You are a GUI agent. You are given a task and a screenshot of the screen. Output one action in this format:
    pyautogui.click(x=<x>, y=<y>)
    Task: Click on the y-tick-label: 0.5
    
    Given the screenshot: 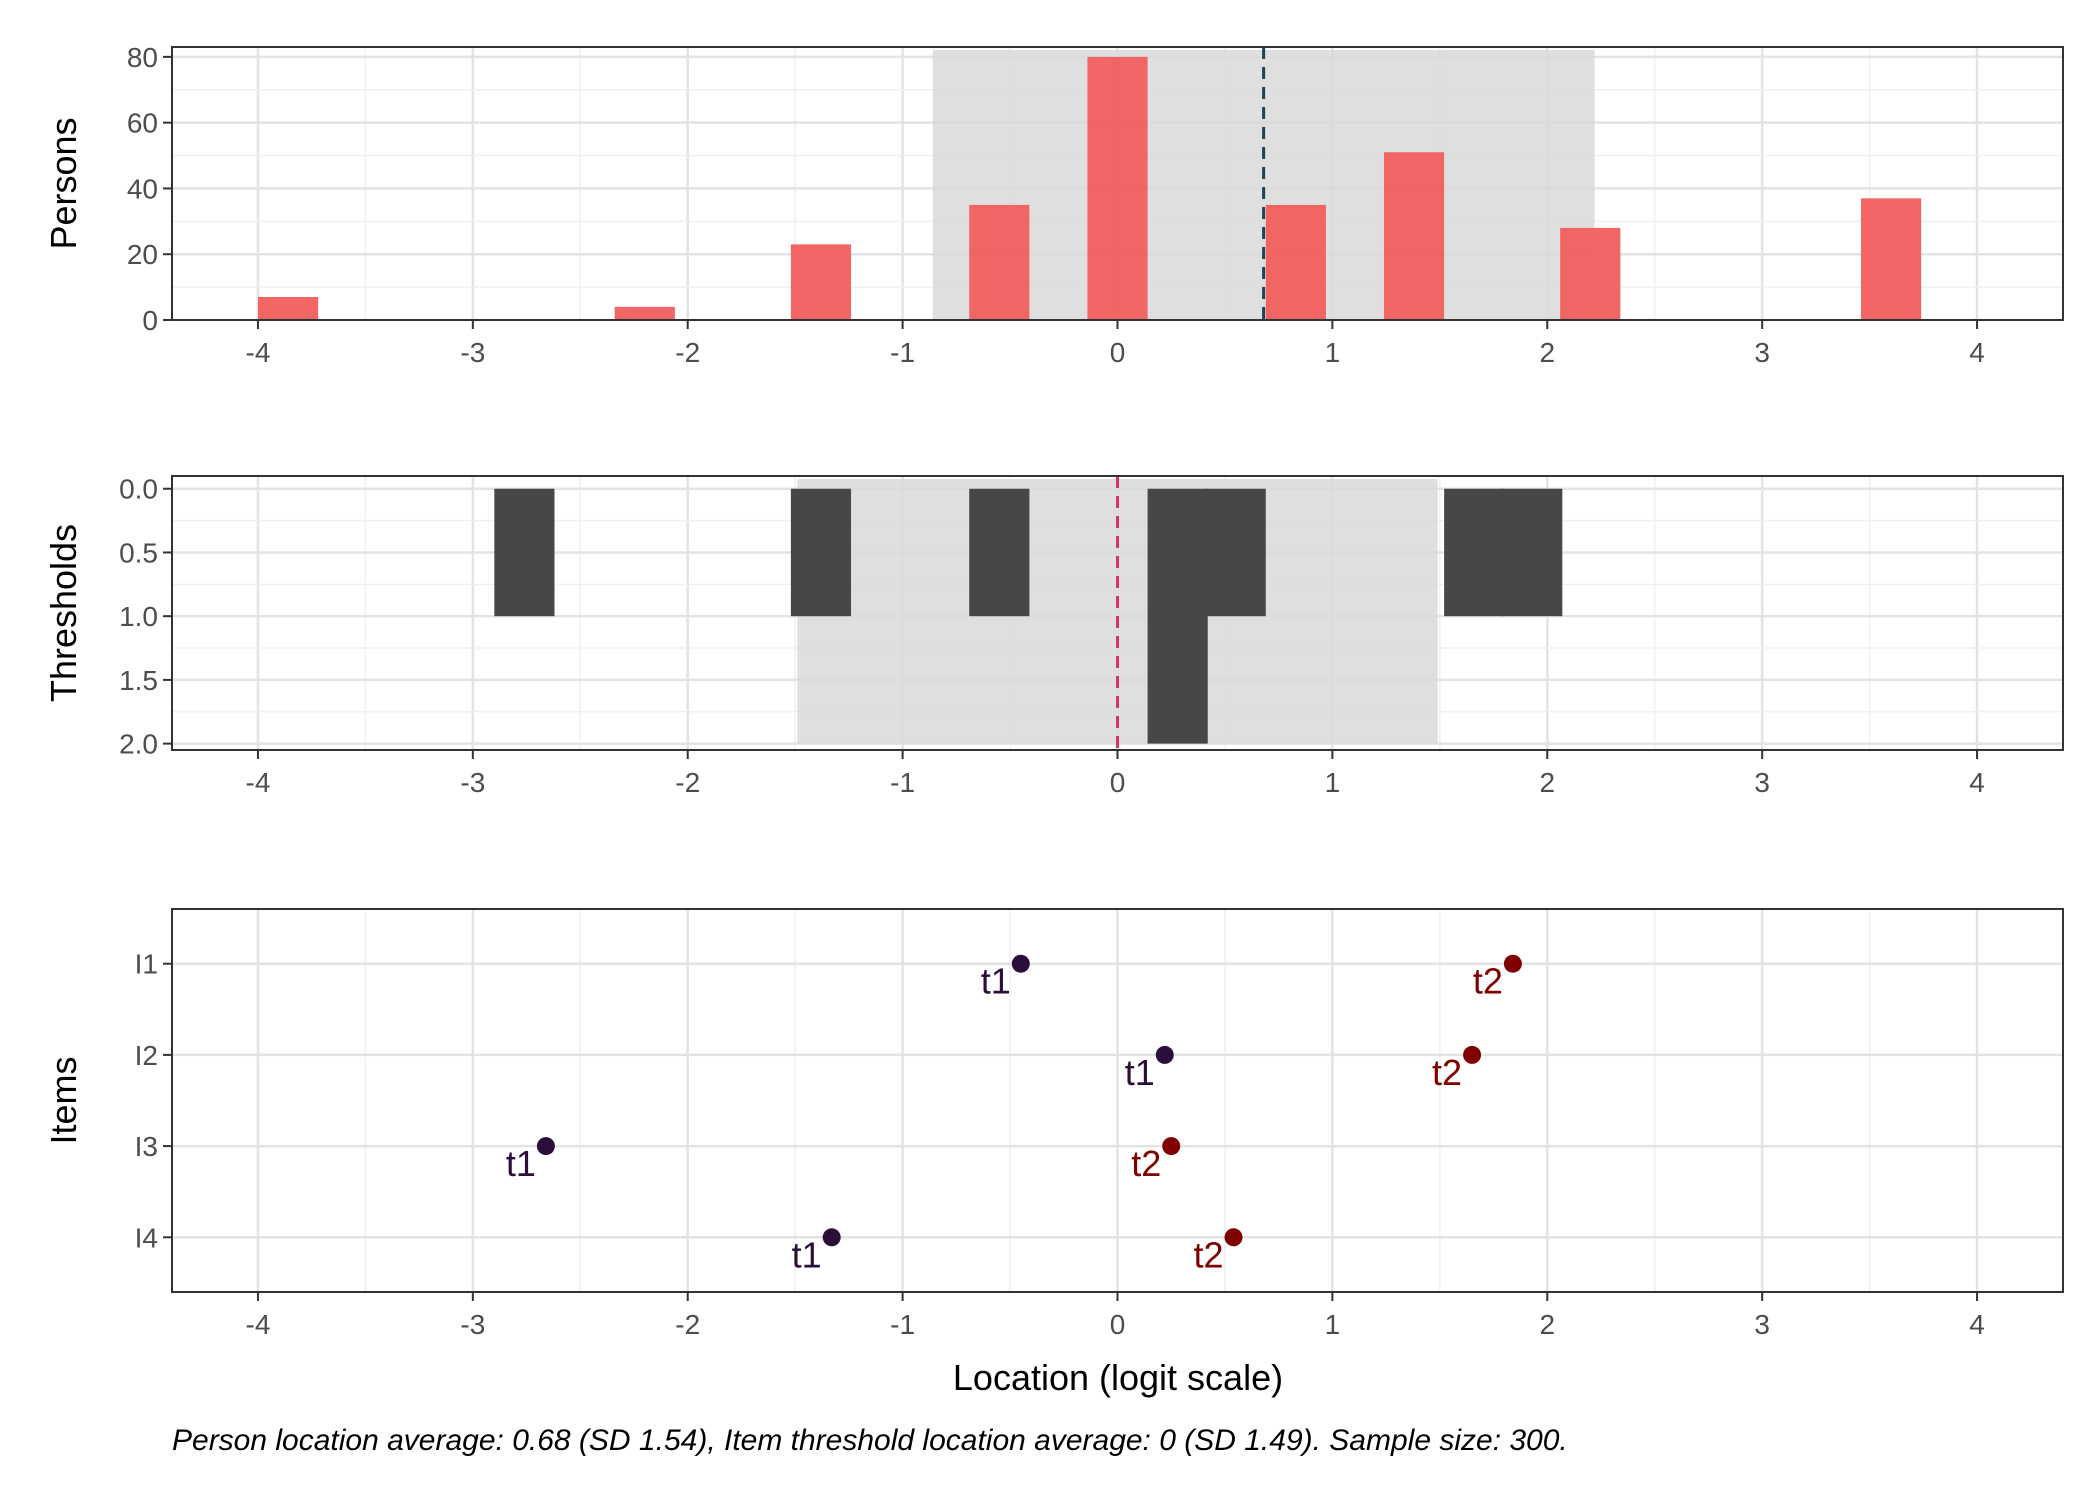 What is the action you would take?
    pyautogui.click(x=138, y=552)
    